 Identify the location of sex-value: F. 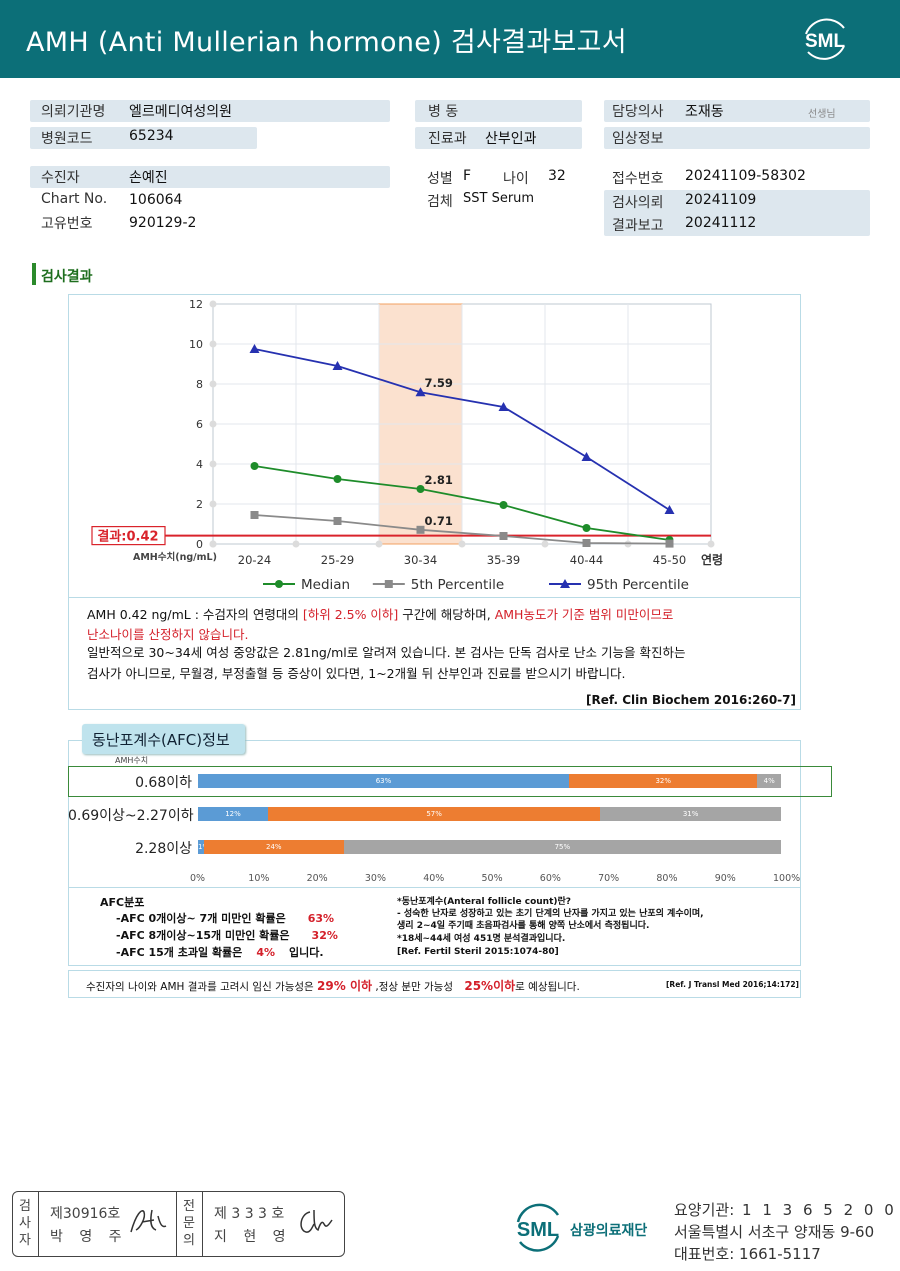
(467, 176).